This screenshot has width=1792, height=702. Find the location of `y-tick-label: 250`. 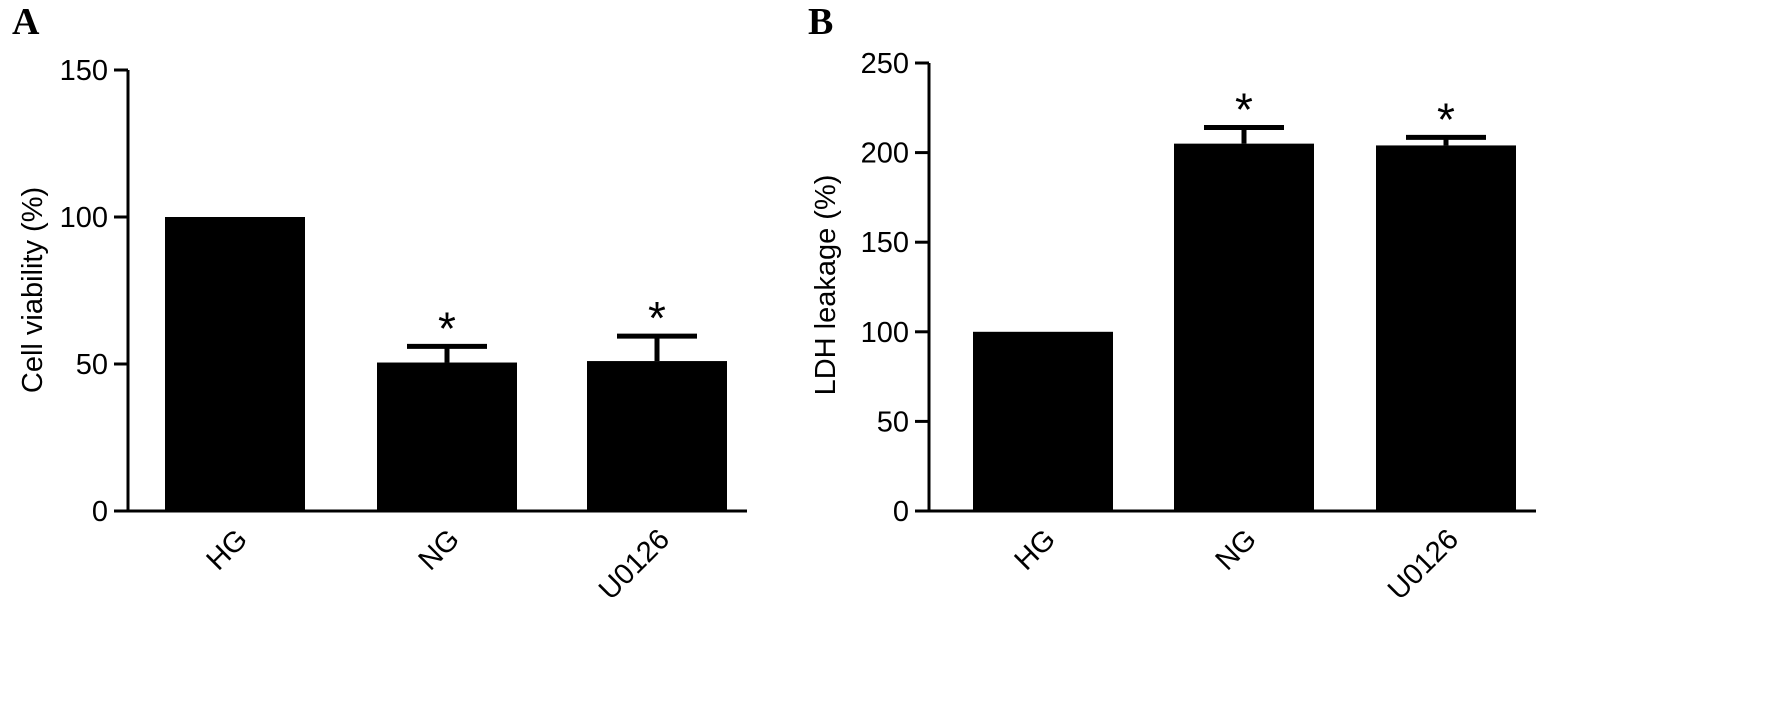

y-tick-label: 250 is located at coordinates (885, 64).